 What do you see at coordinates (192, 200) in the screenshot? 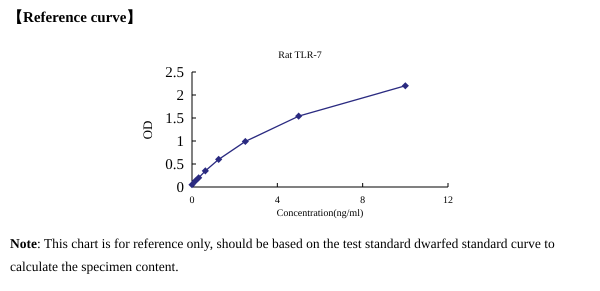
I see `x-tick-label: 0` at bounding box center [192, 200].